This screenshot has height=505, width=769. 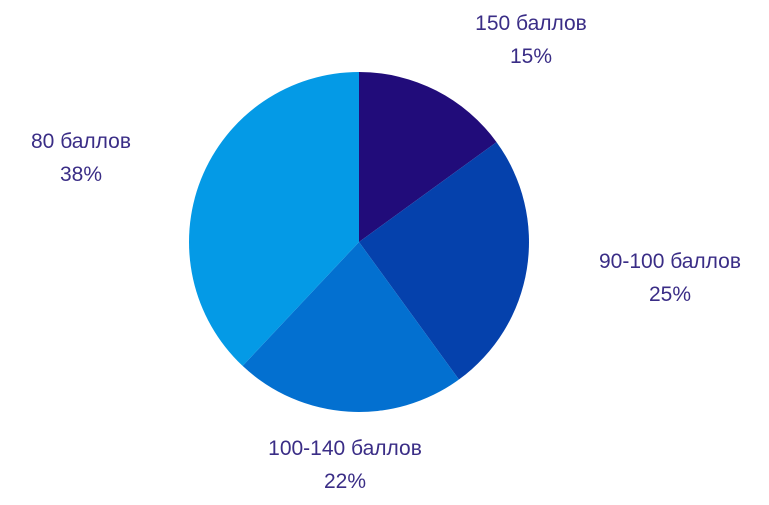 I want to click on slice-category-label: 90-100 баллов, so click(x=670, y=261).